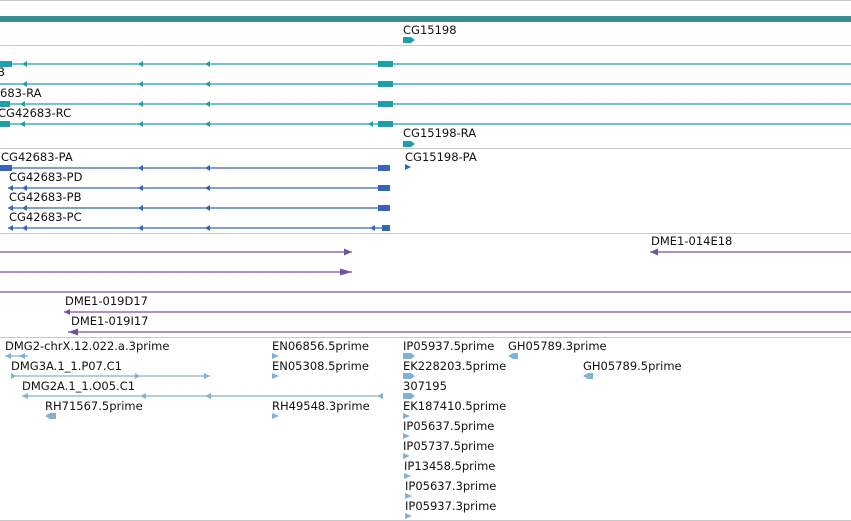  Describe the element at coordinates (21, 93) in the screenshot. I see `transcript-label: 683-RA` at that location.